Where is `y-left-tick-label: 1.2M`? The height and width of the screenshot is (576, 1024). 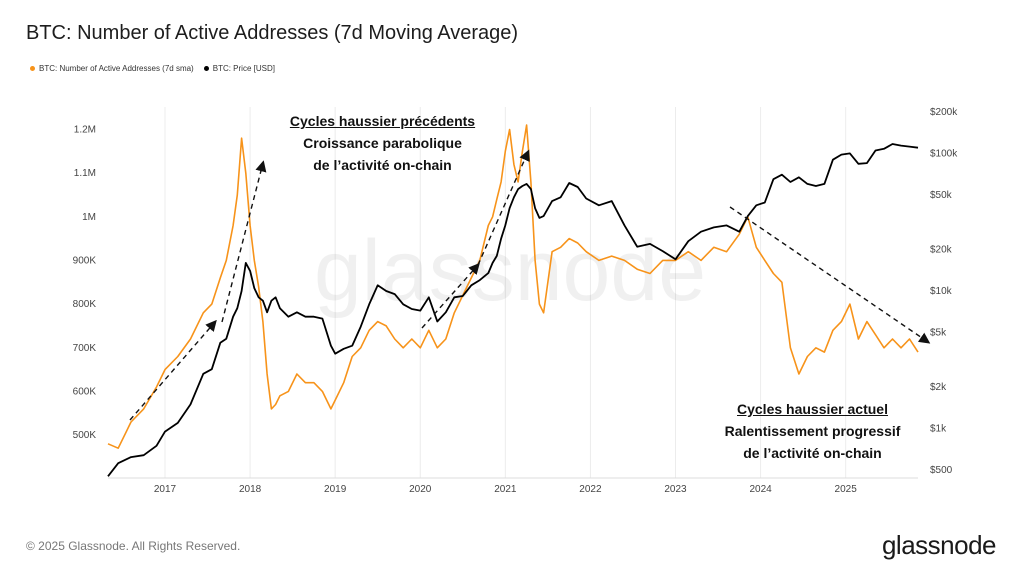 y-left-tick-label: 1.2M is located at coordinates (85, 129).